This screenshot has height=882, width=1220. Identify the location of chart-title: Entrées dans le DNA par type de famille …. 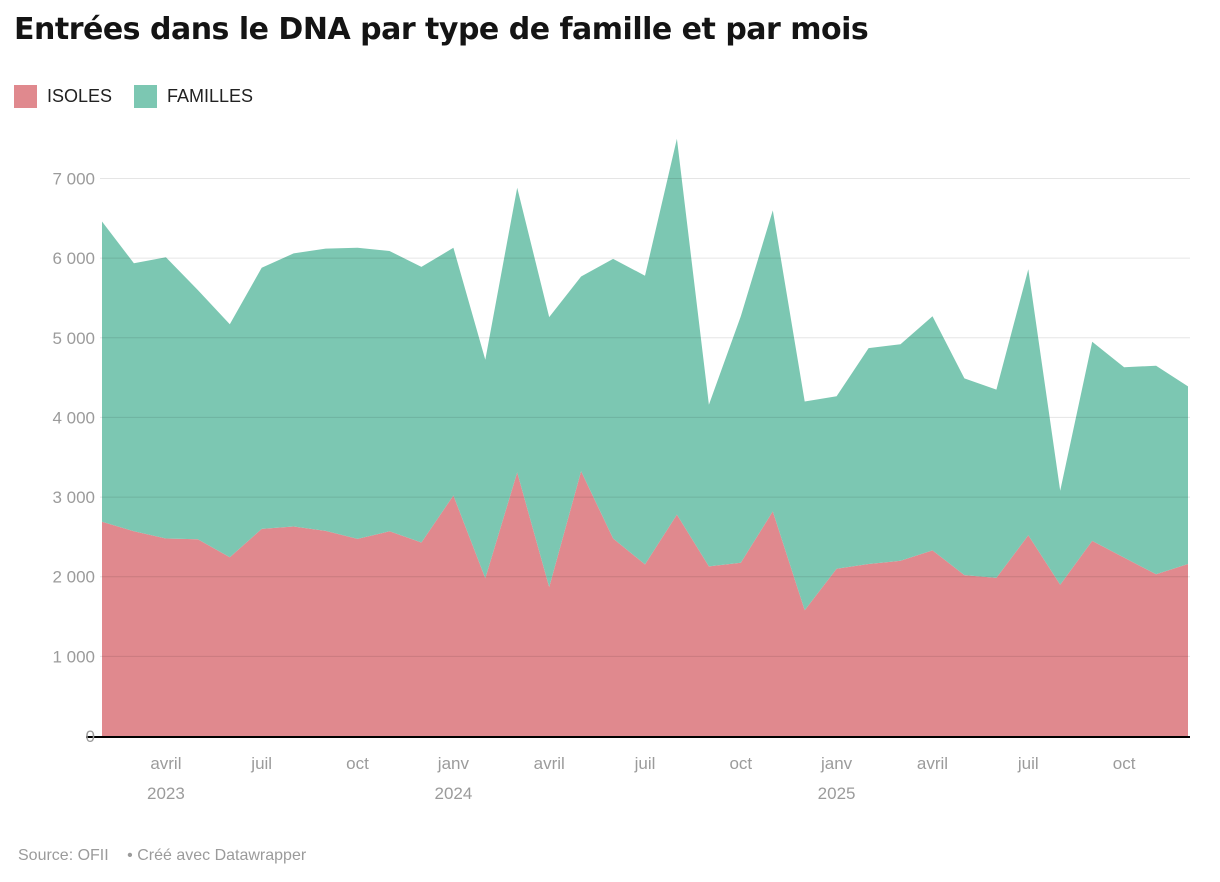
(441, 29).